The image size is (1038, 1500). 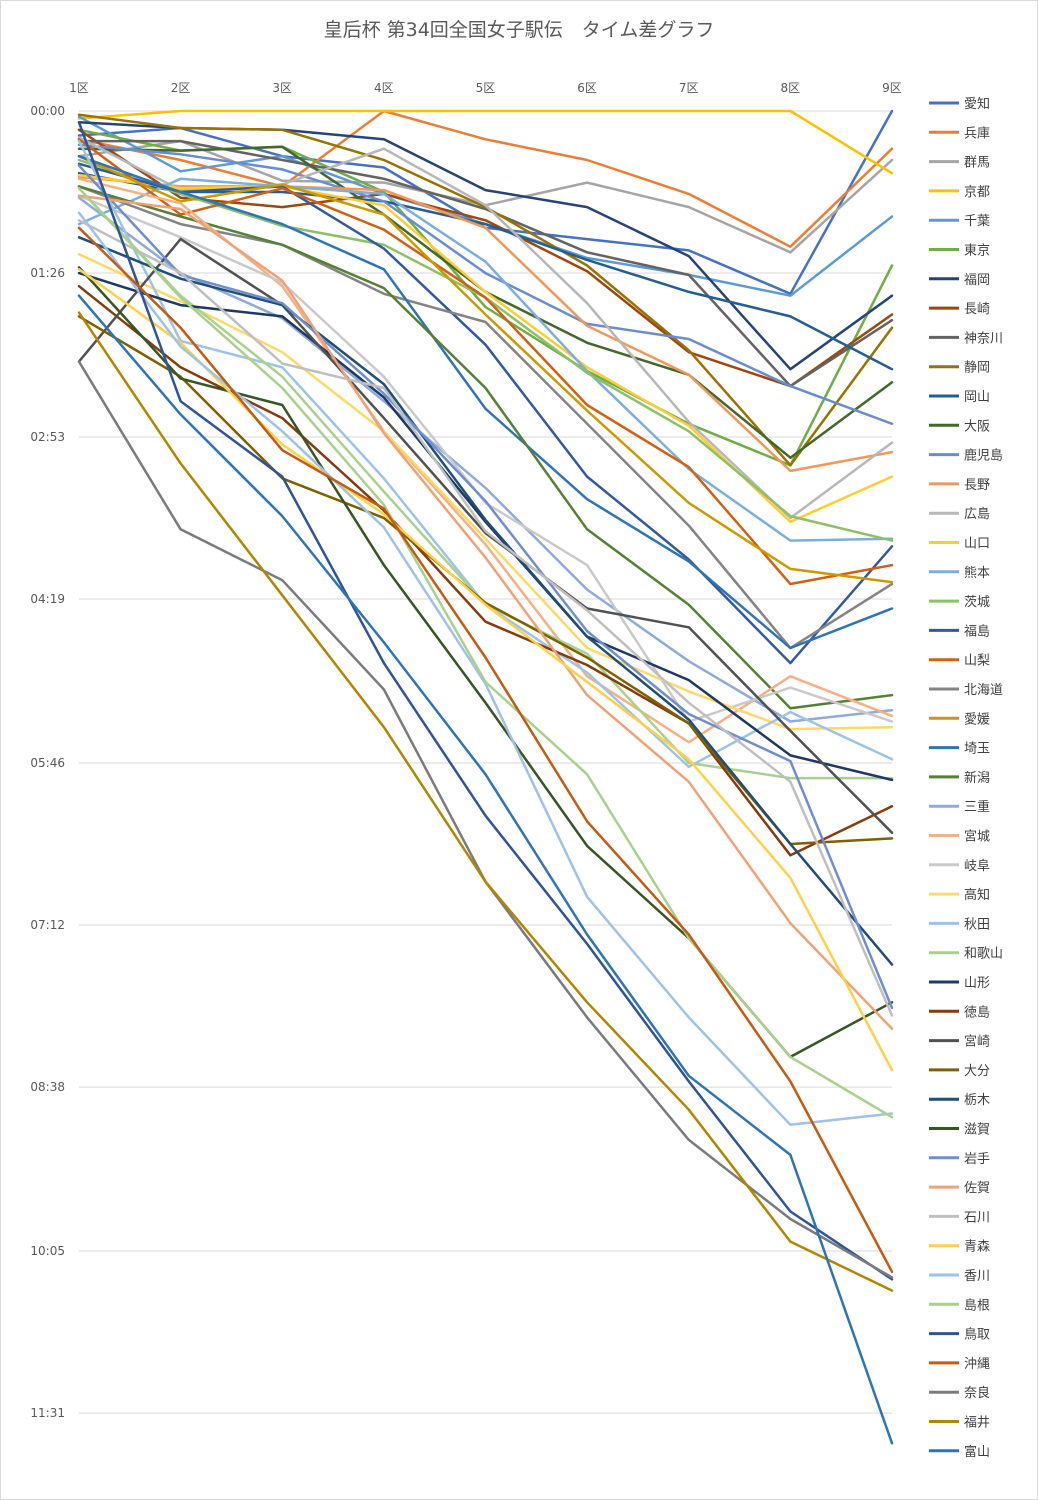 What do you see at coordinates (47, 1413) in the screenshot?
I see `y-tick-label: 11:31` at bounding box center [47, 1413].